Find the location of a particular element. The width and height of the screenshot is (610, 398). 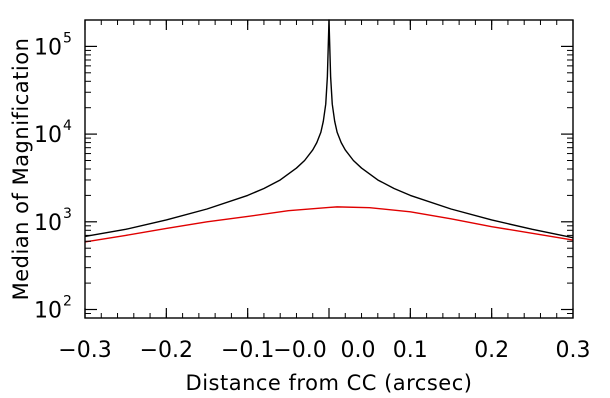

y-tick-label: 10 2 is located at coordinates (53, 309).